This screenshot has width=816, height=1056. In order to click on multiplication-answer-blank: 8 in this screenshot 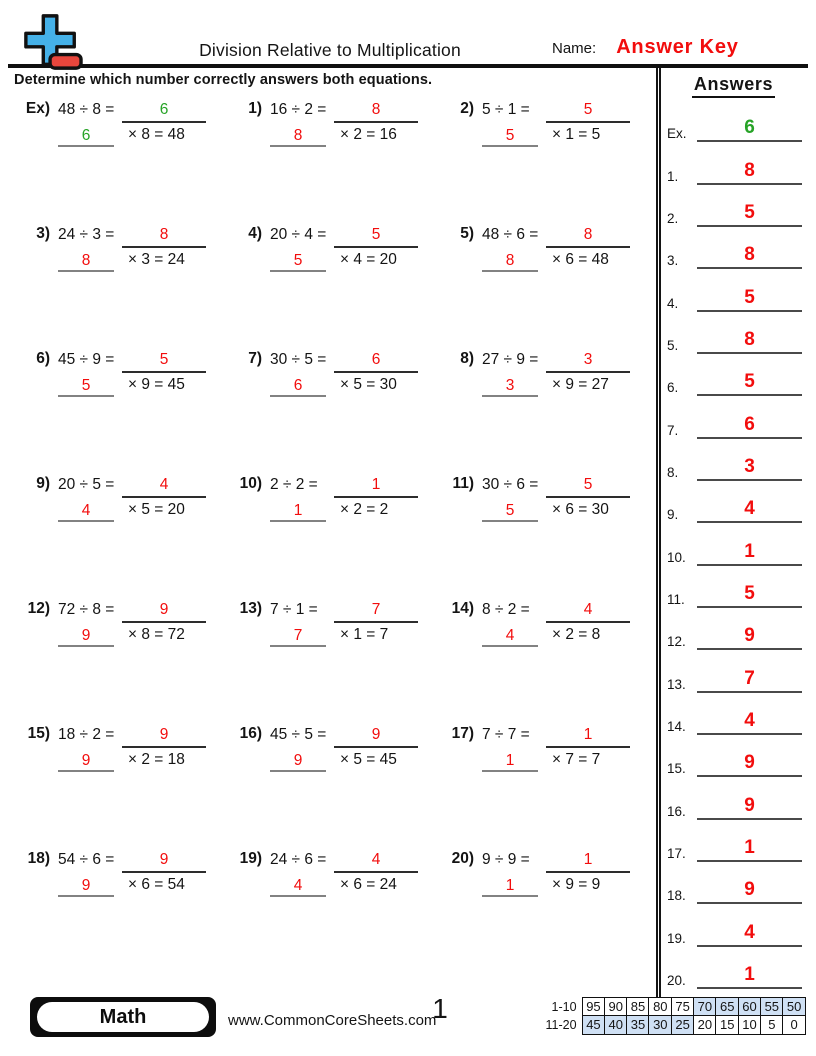, I will do `click(510, 261)`.